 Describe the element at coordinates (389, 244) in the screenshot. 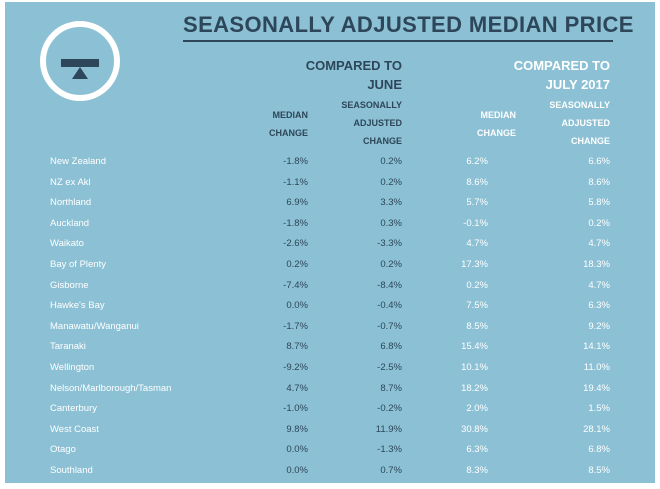

I see `june-seasonally-adjusted-change: -3.3%` at that location.